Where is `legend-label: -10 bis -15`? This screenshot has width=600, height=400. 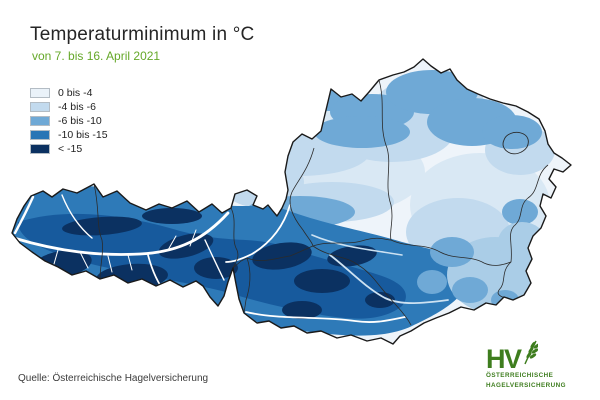
legend-label: -10 bis -15 is located at coordinates (83, 135).